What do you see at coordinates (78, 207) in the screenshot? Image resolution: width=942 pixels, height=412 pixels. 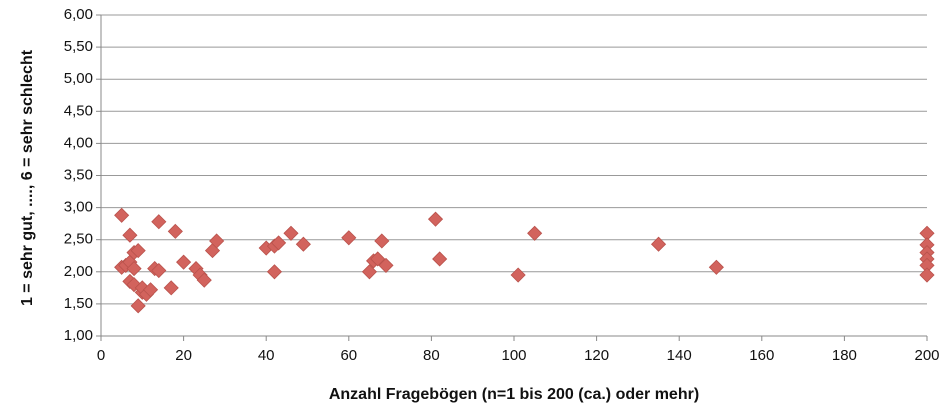 I see `y-tick-label: 3,00` at bounding box center [78, 207].